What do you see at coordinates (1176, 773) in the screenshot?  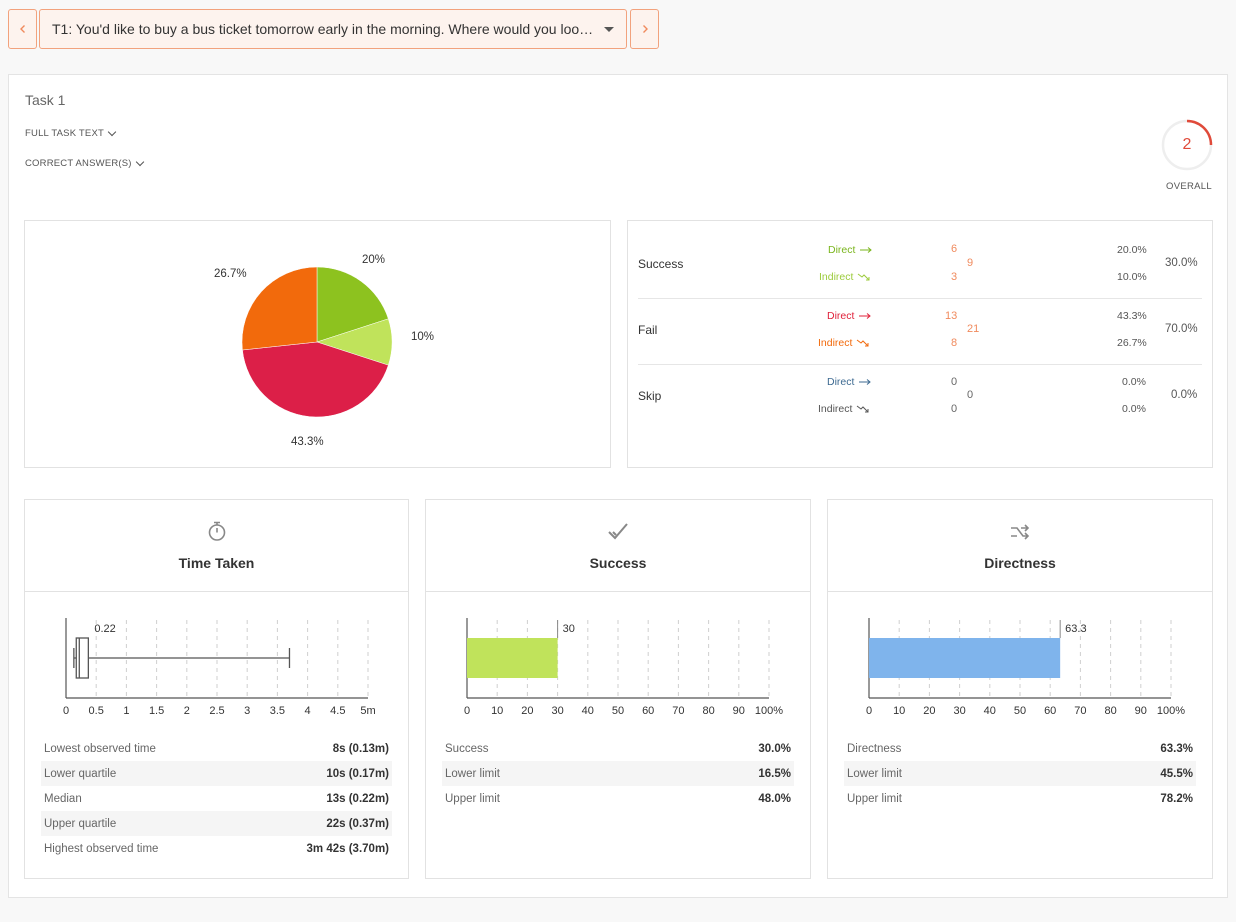 I see `stat-value: 45.5%` at bounding box center [1176, 773].